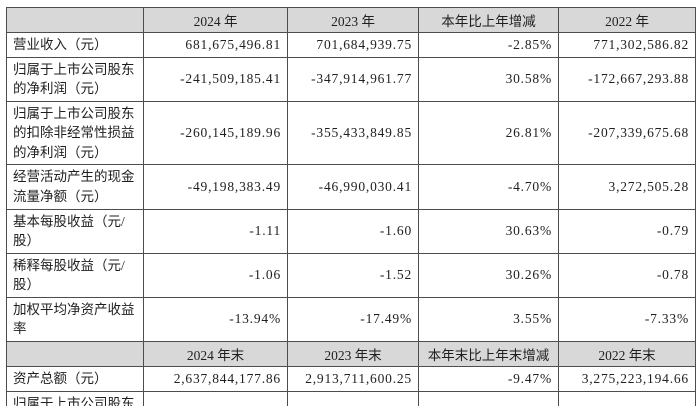 The width and height of the screenshot is (700, 406). I want to click on value-change: 30.63%, so click(488, 231).